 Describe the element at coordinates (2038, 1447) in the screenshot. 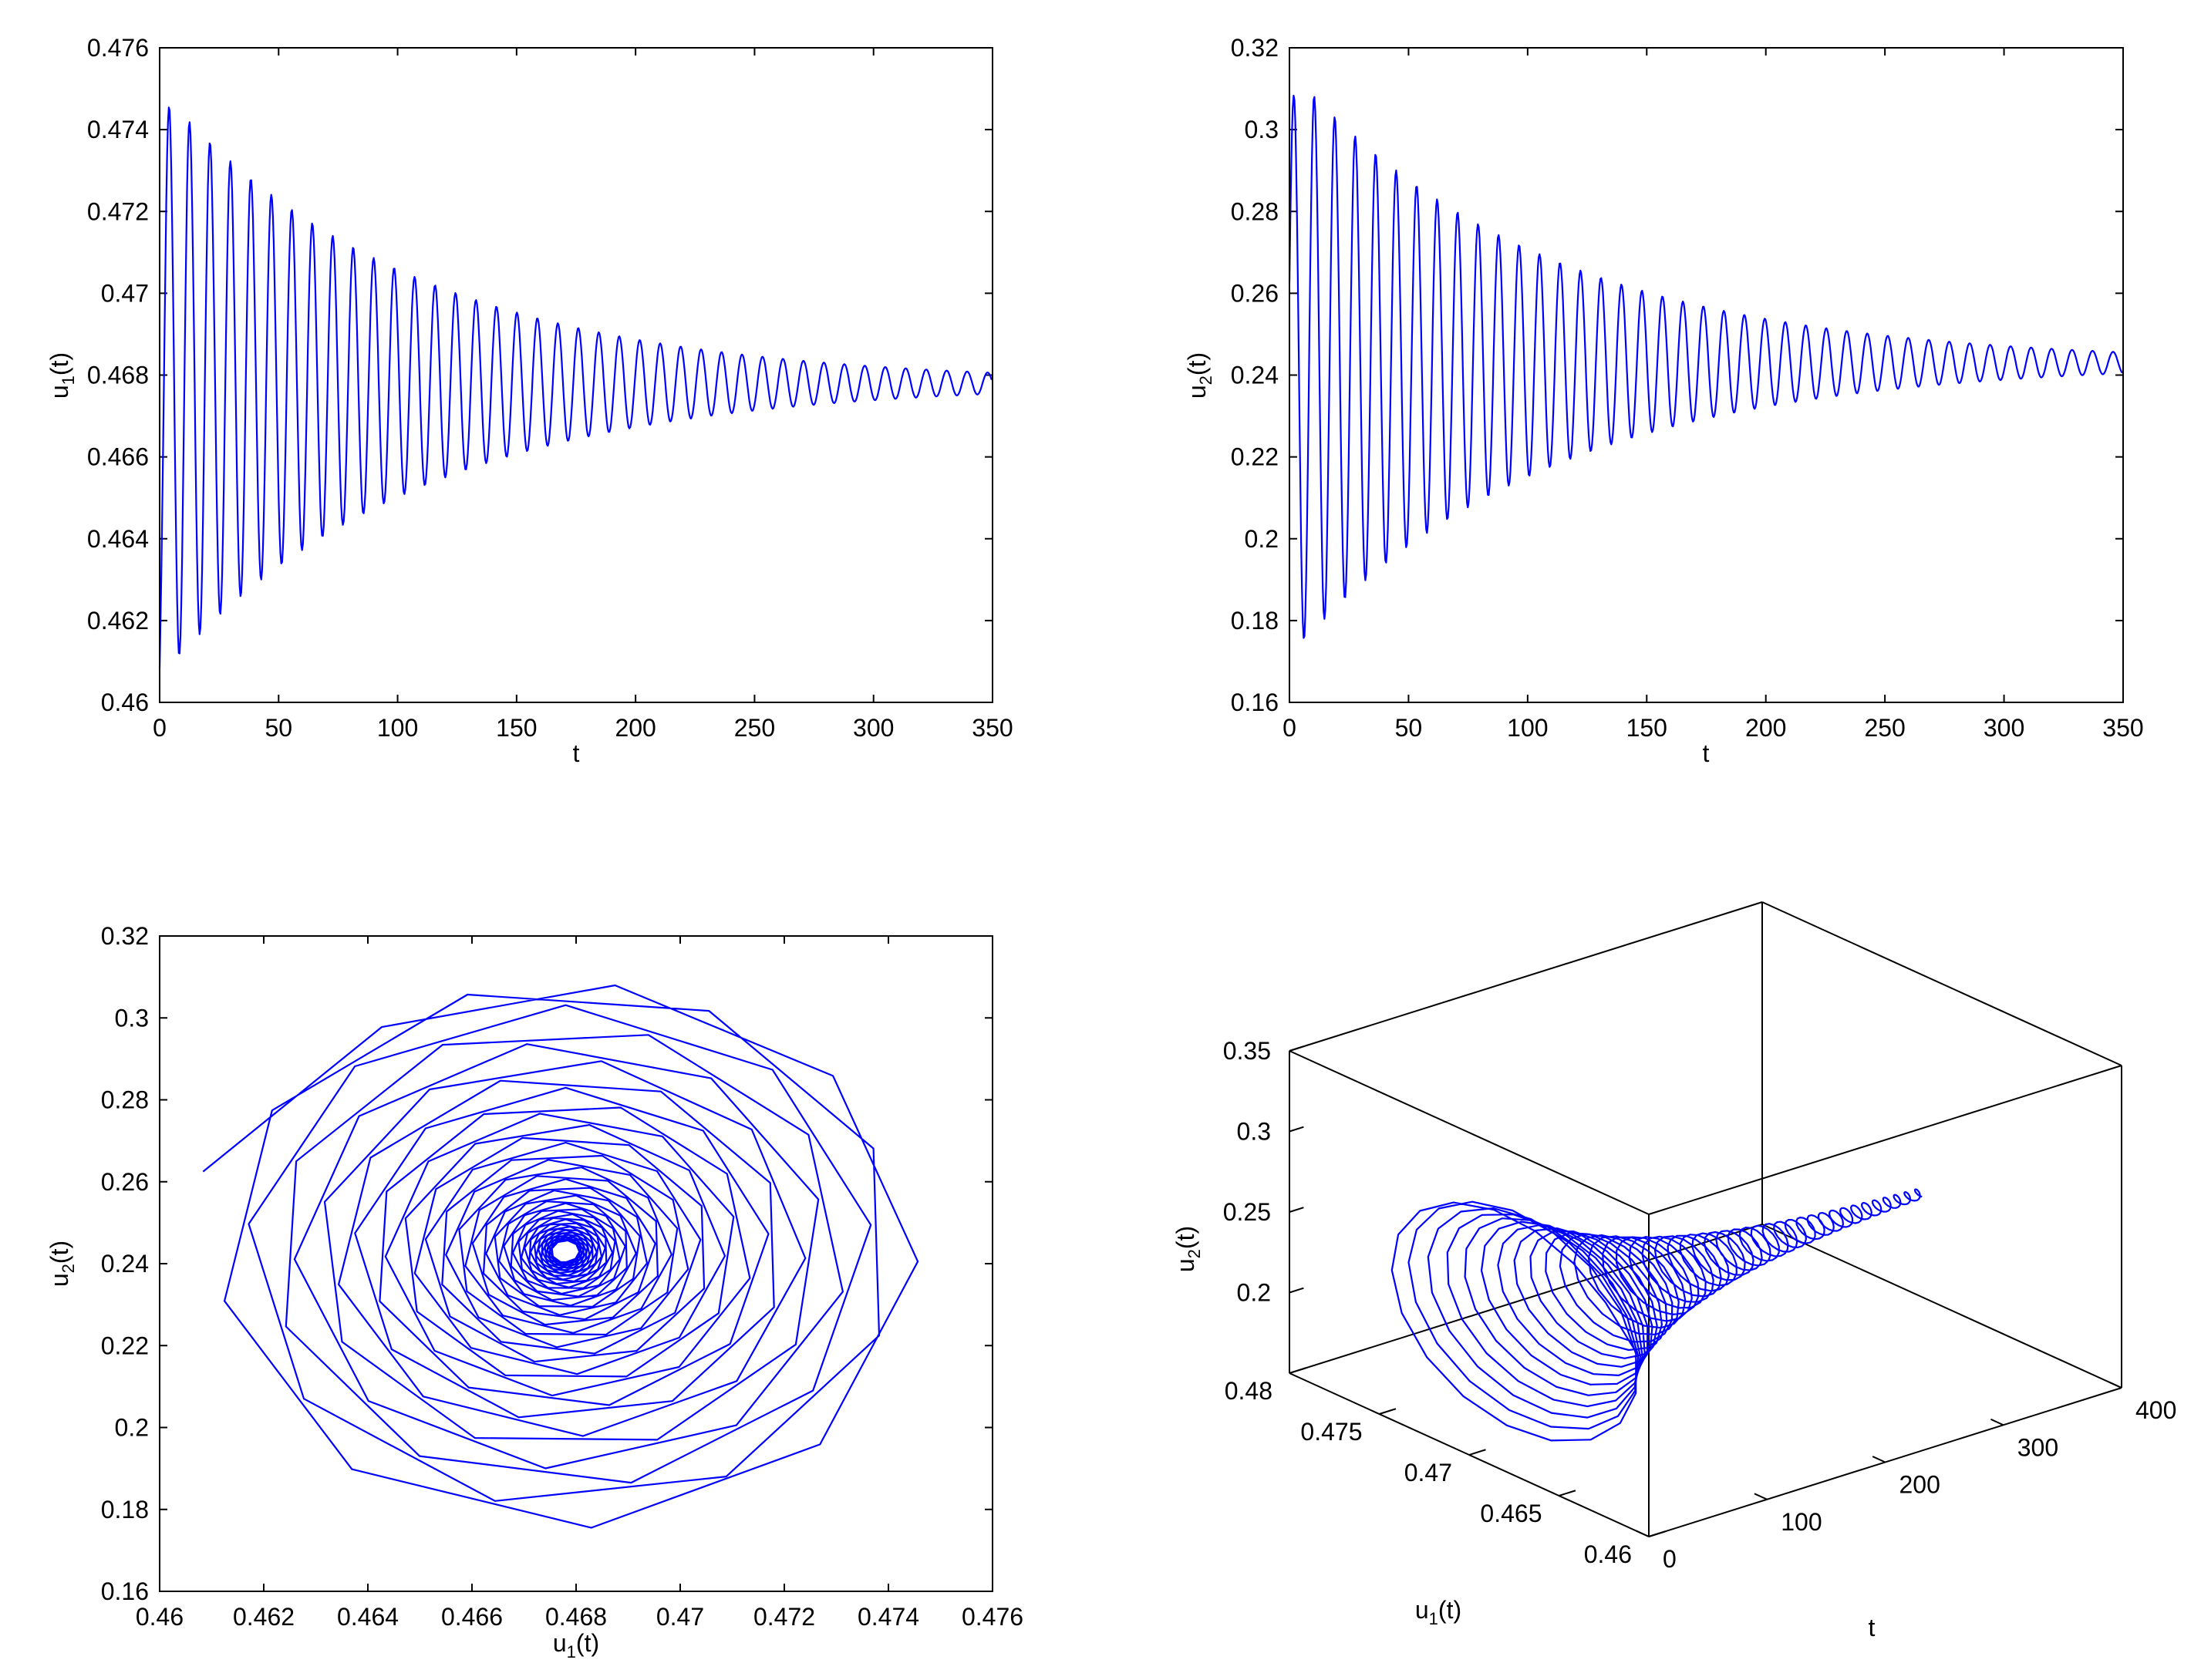

I see `p4-t-tick-label: 300` at that location.